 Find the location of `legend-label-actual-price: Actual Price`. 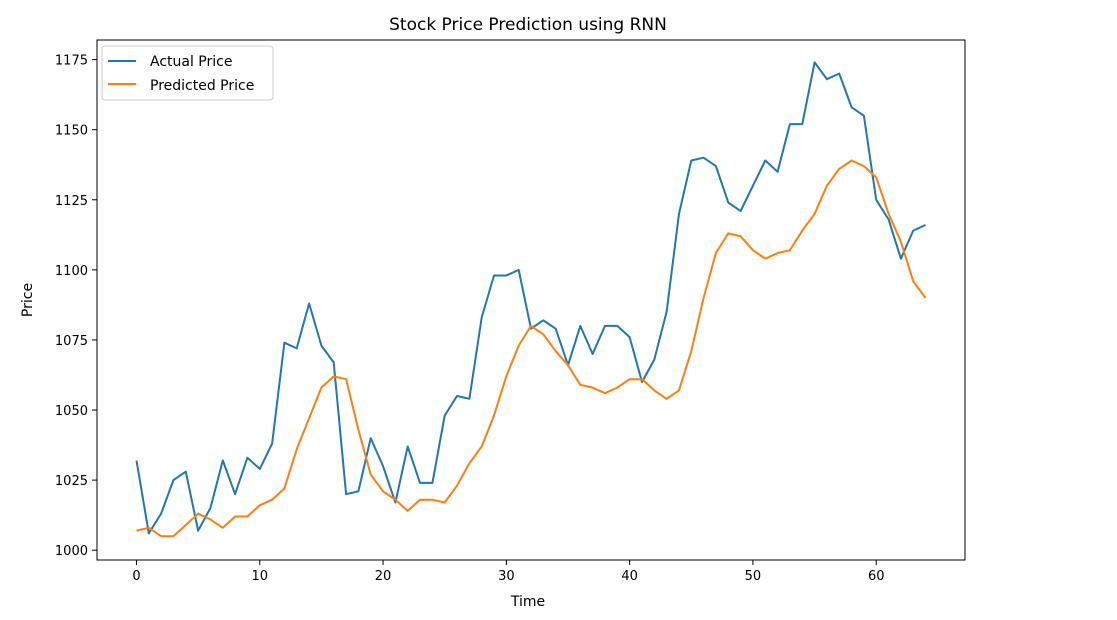

legend-label-actual-price: Actual Price is located at coordinates (191, 62).